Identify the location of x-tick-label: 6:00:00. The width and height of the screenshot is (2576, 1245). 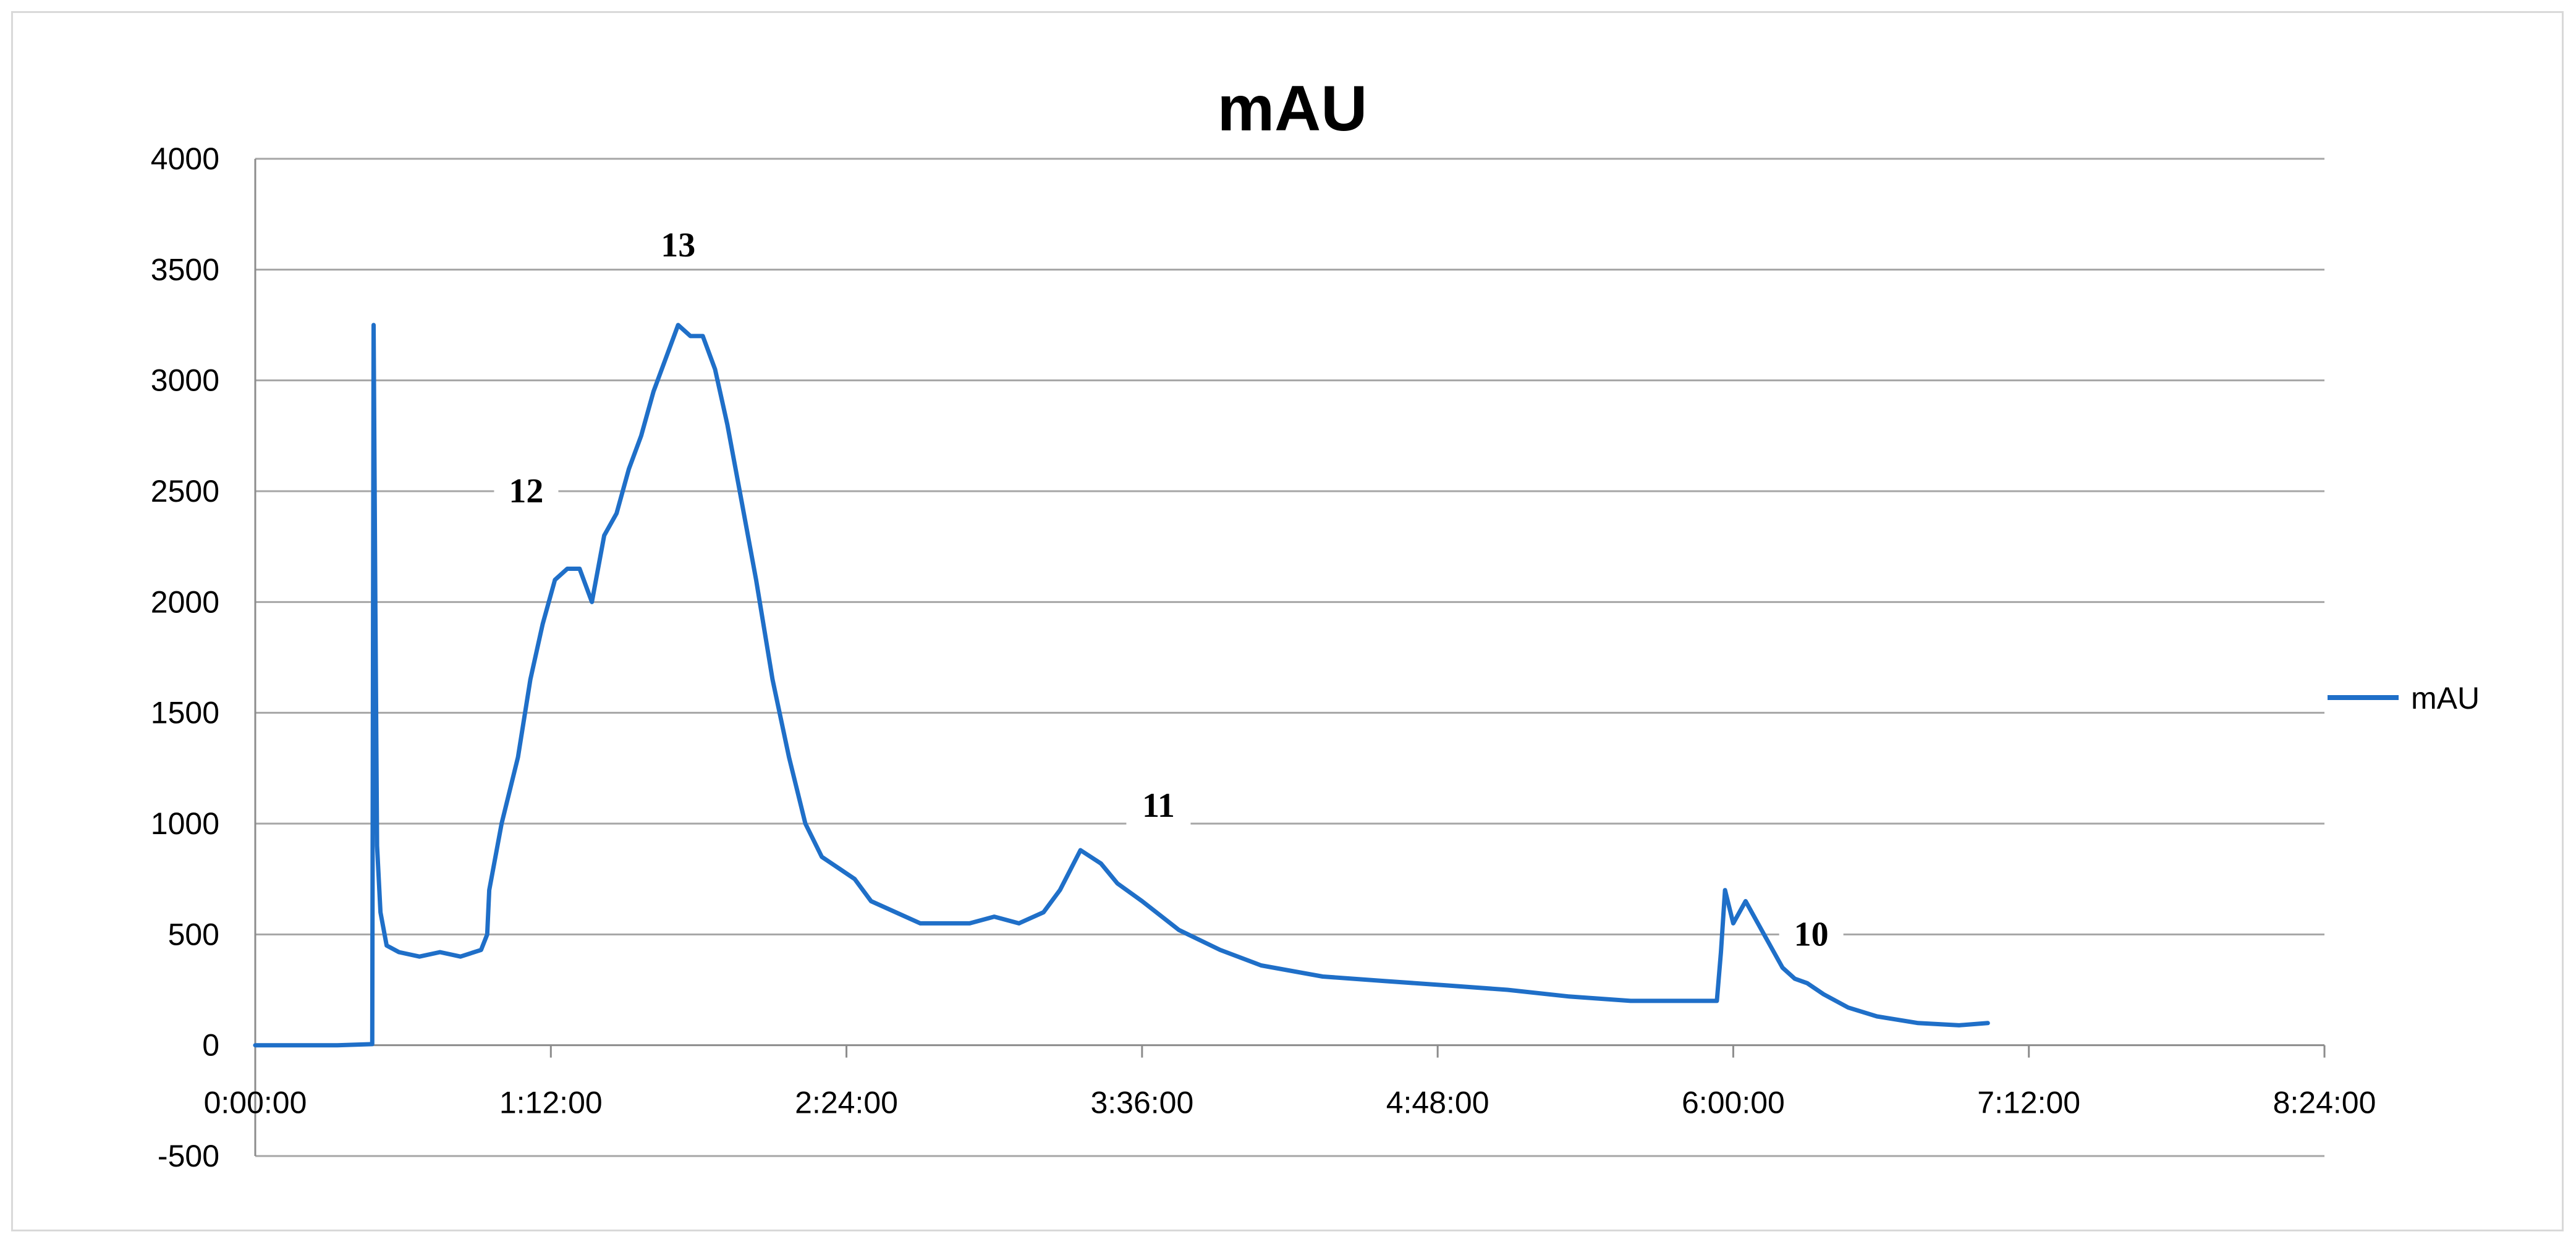
(1733, 1103).